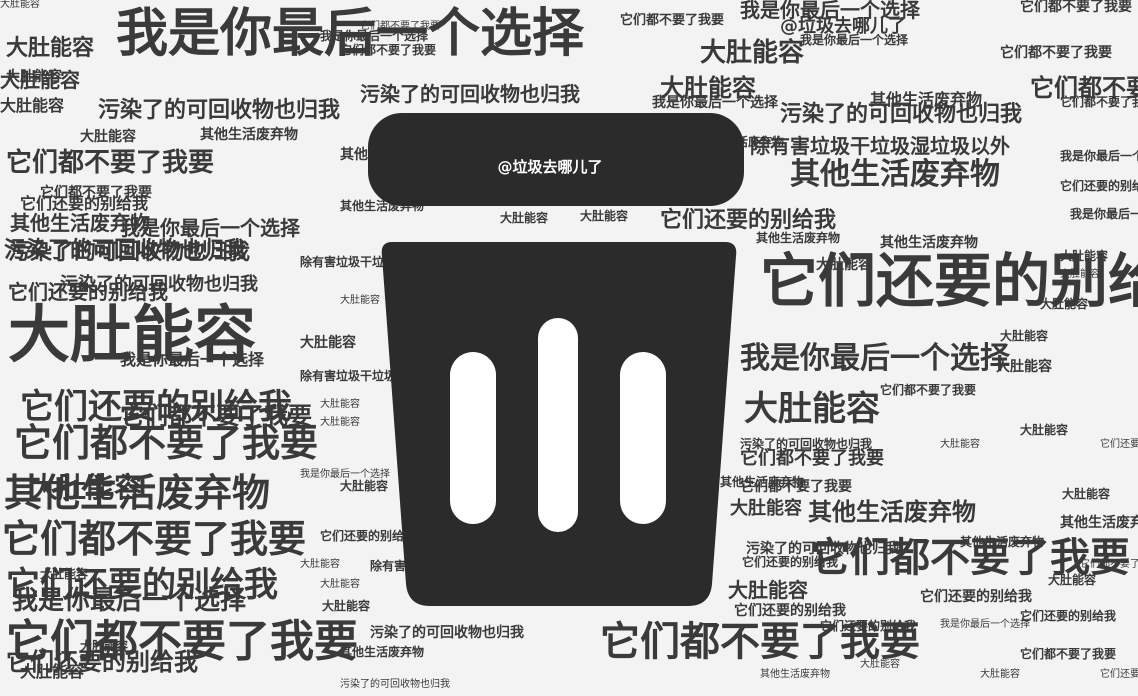  What do you see at coordinates (558, 425) in the screenshot?
I see `trash-bin-slot-middle` at bounding box center [558, 425].